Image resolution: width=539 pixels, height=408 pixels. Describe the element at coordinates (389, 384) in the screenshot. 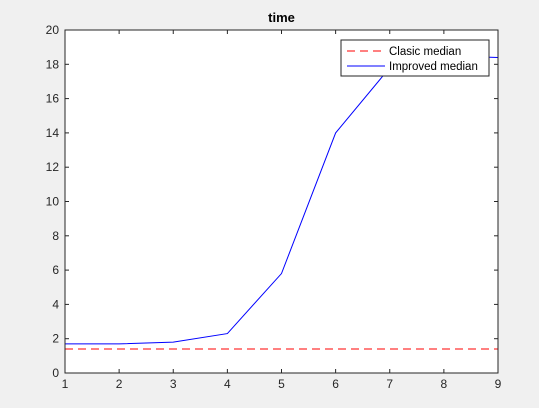

I see `x-tick-label-6: 7` at that location.